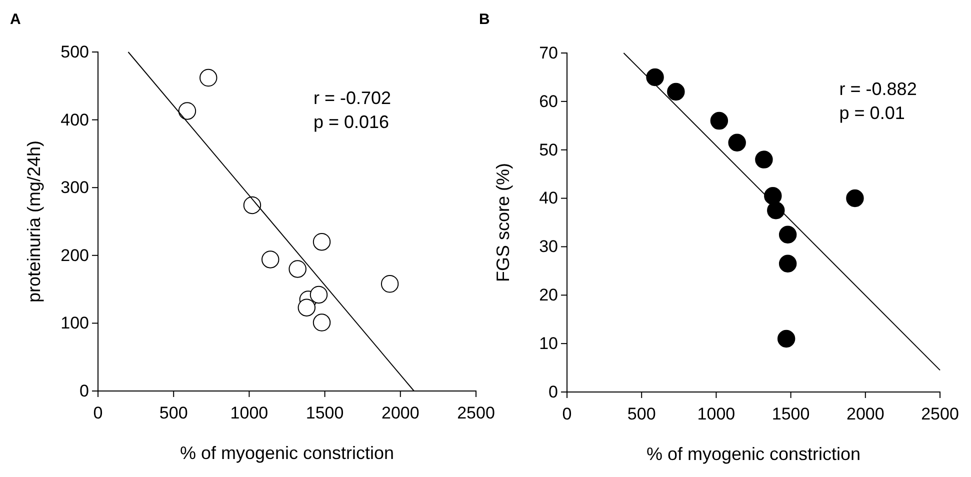  Describe the element at coordinates (34, 221) in the screenshot. I see `y-axis-title: proteinuria (mg/24h)` at that location.